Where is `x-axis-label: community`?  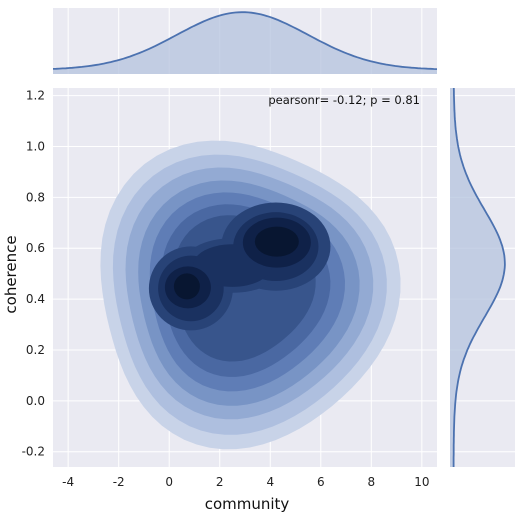 x-axis-label: community is located at coordinates (247, 504).